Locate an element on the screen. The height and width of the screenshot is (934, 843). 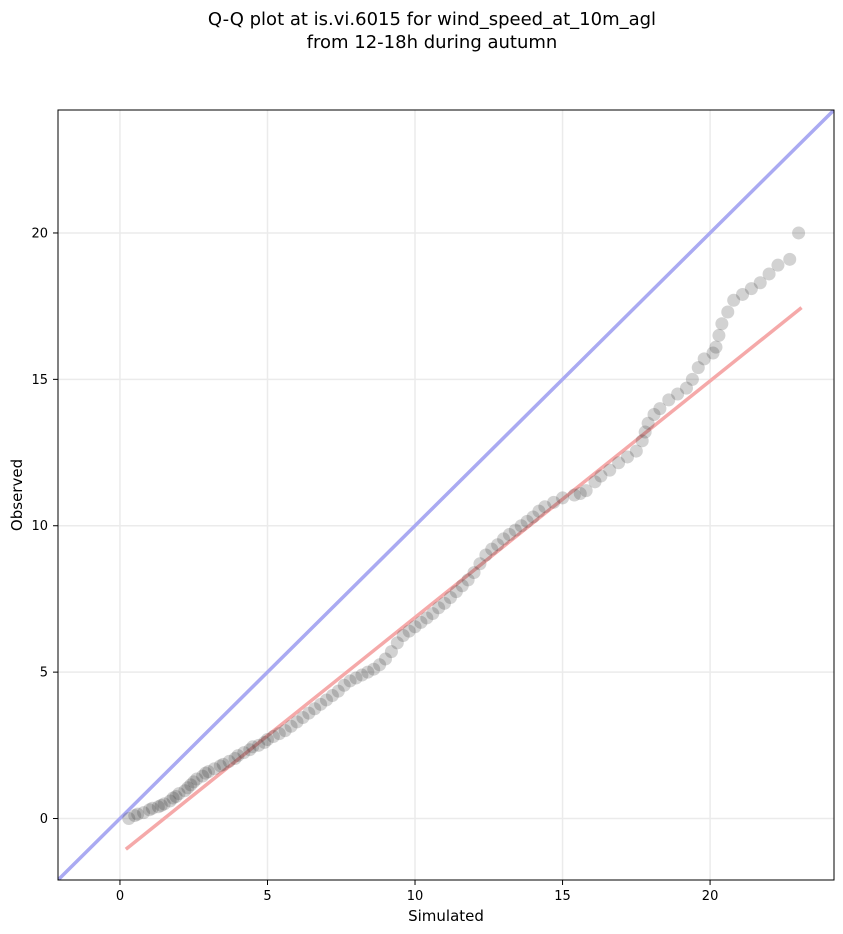
x-tick-label: 5 is located at coordinates (267, 896).